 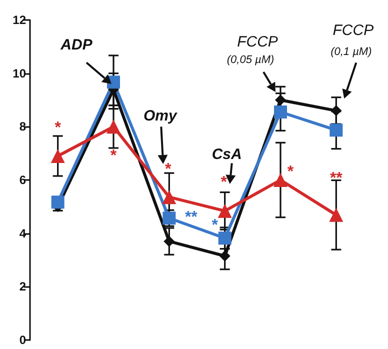 I want to click on annotation: (0,05 µM), so click(x=250, y=60).